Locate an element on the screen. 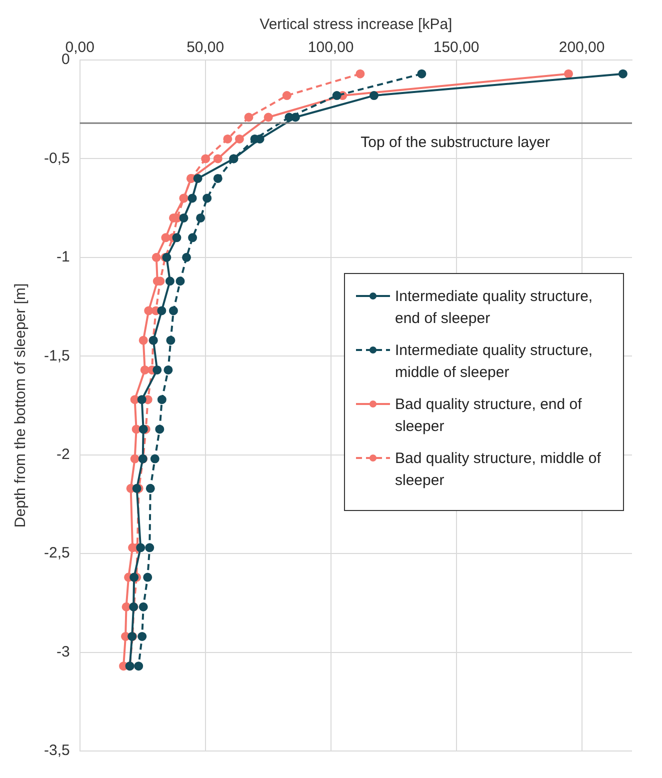  y-tick-label: -2,5 is located at coordinates (57, 553).